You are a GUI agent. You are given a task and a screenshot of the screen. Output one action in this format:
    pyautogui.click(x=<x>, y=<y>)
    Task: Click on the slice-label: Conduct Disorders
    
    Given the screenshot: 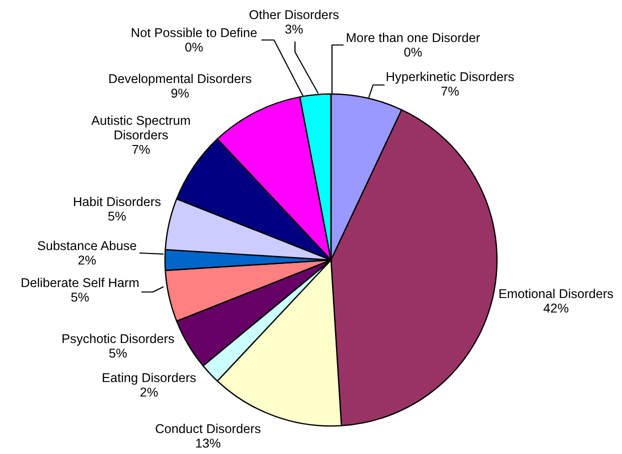 What is the action you would take?
    pyautogui.click(x=208, y=429)
    